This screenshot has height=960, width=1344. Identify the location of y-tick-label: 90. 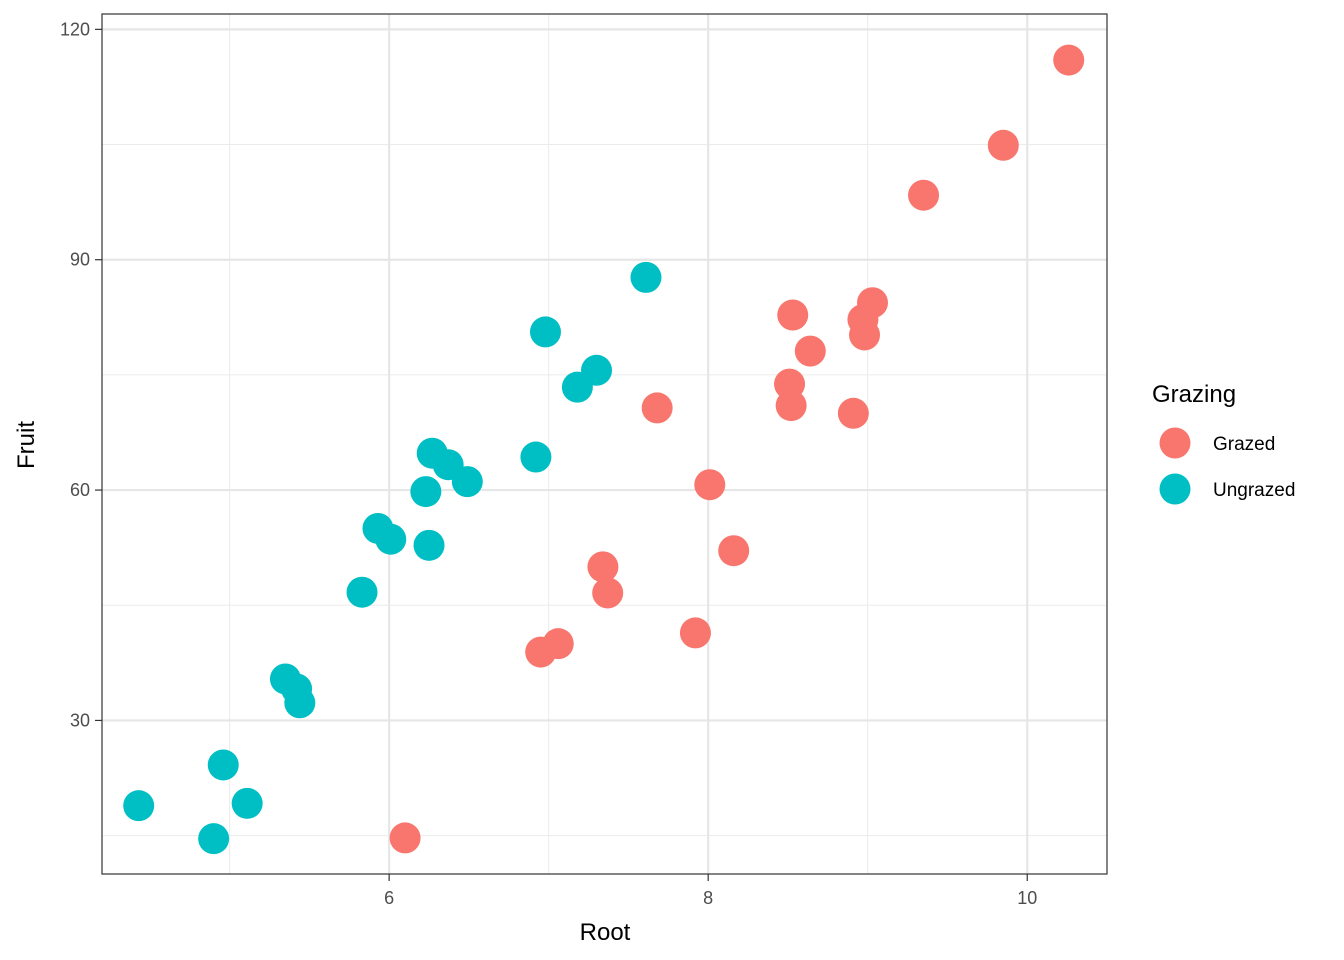
(80, 260).